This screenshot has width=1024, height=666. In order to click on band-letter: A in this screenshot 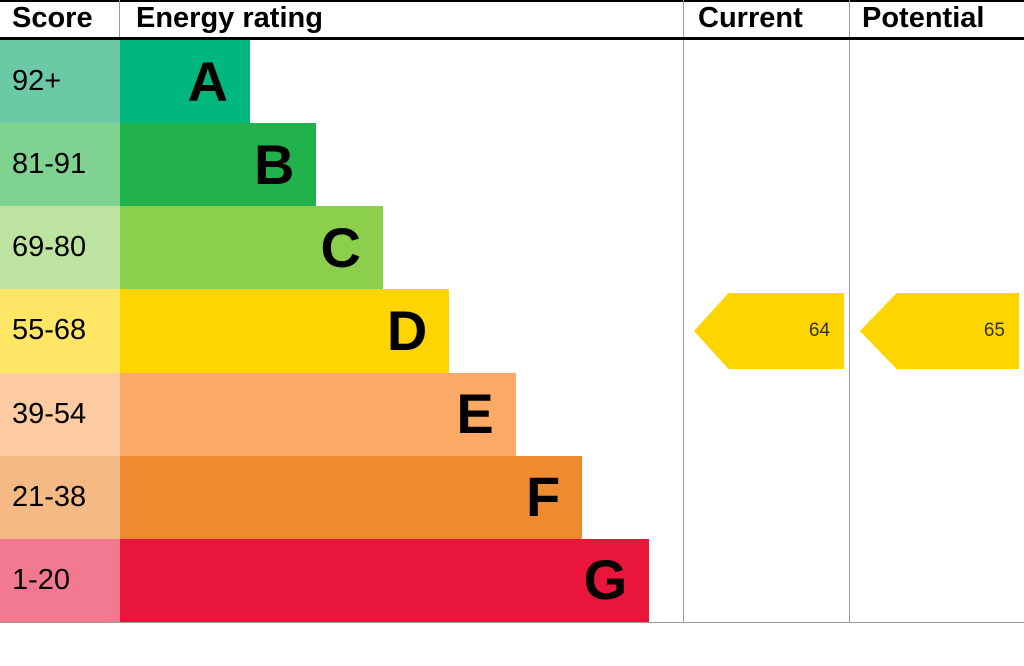, I will do `click(208, 81)`.